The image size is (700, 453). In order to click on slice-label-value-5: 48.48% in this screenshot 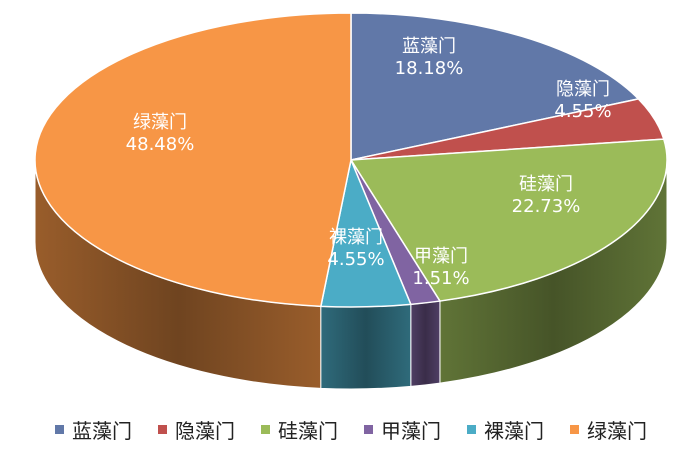, I will do `click(160, 144)`.